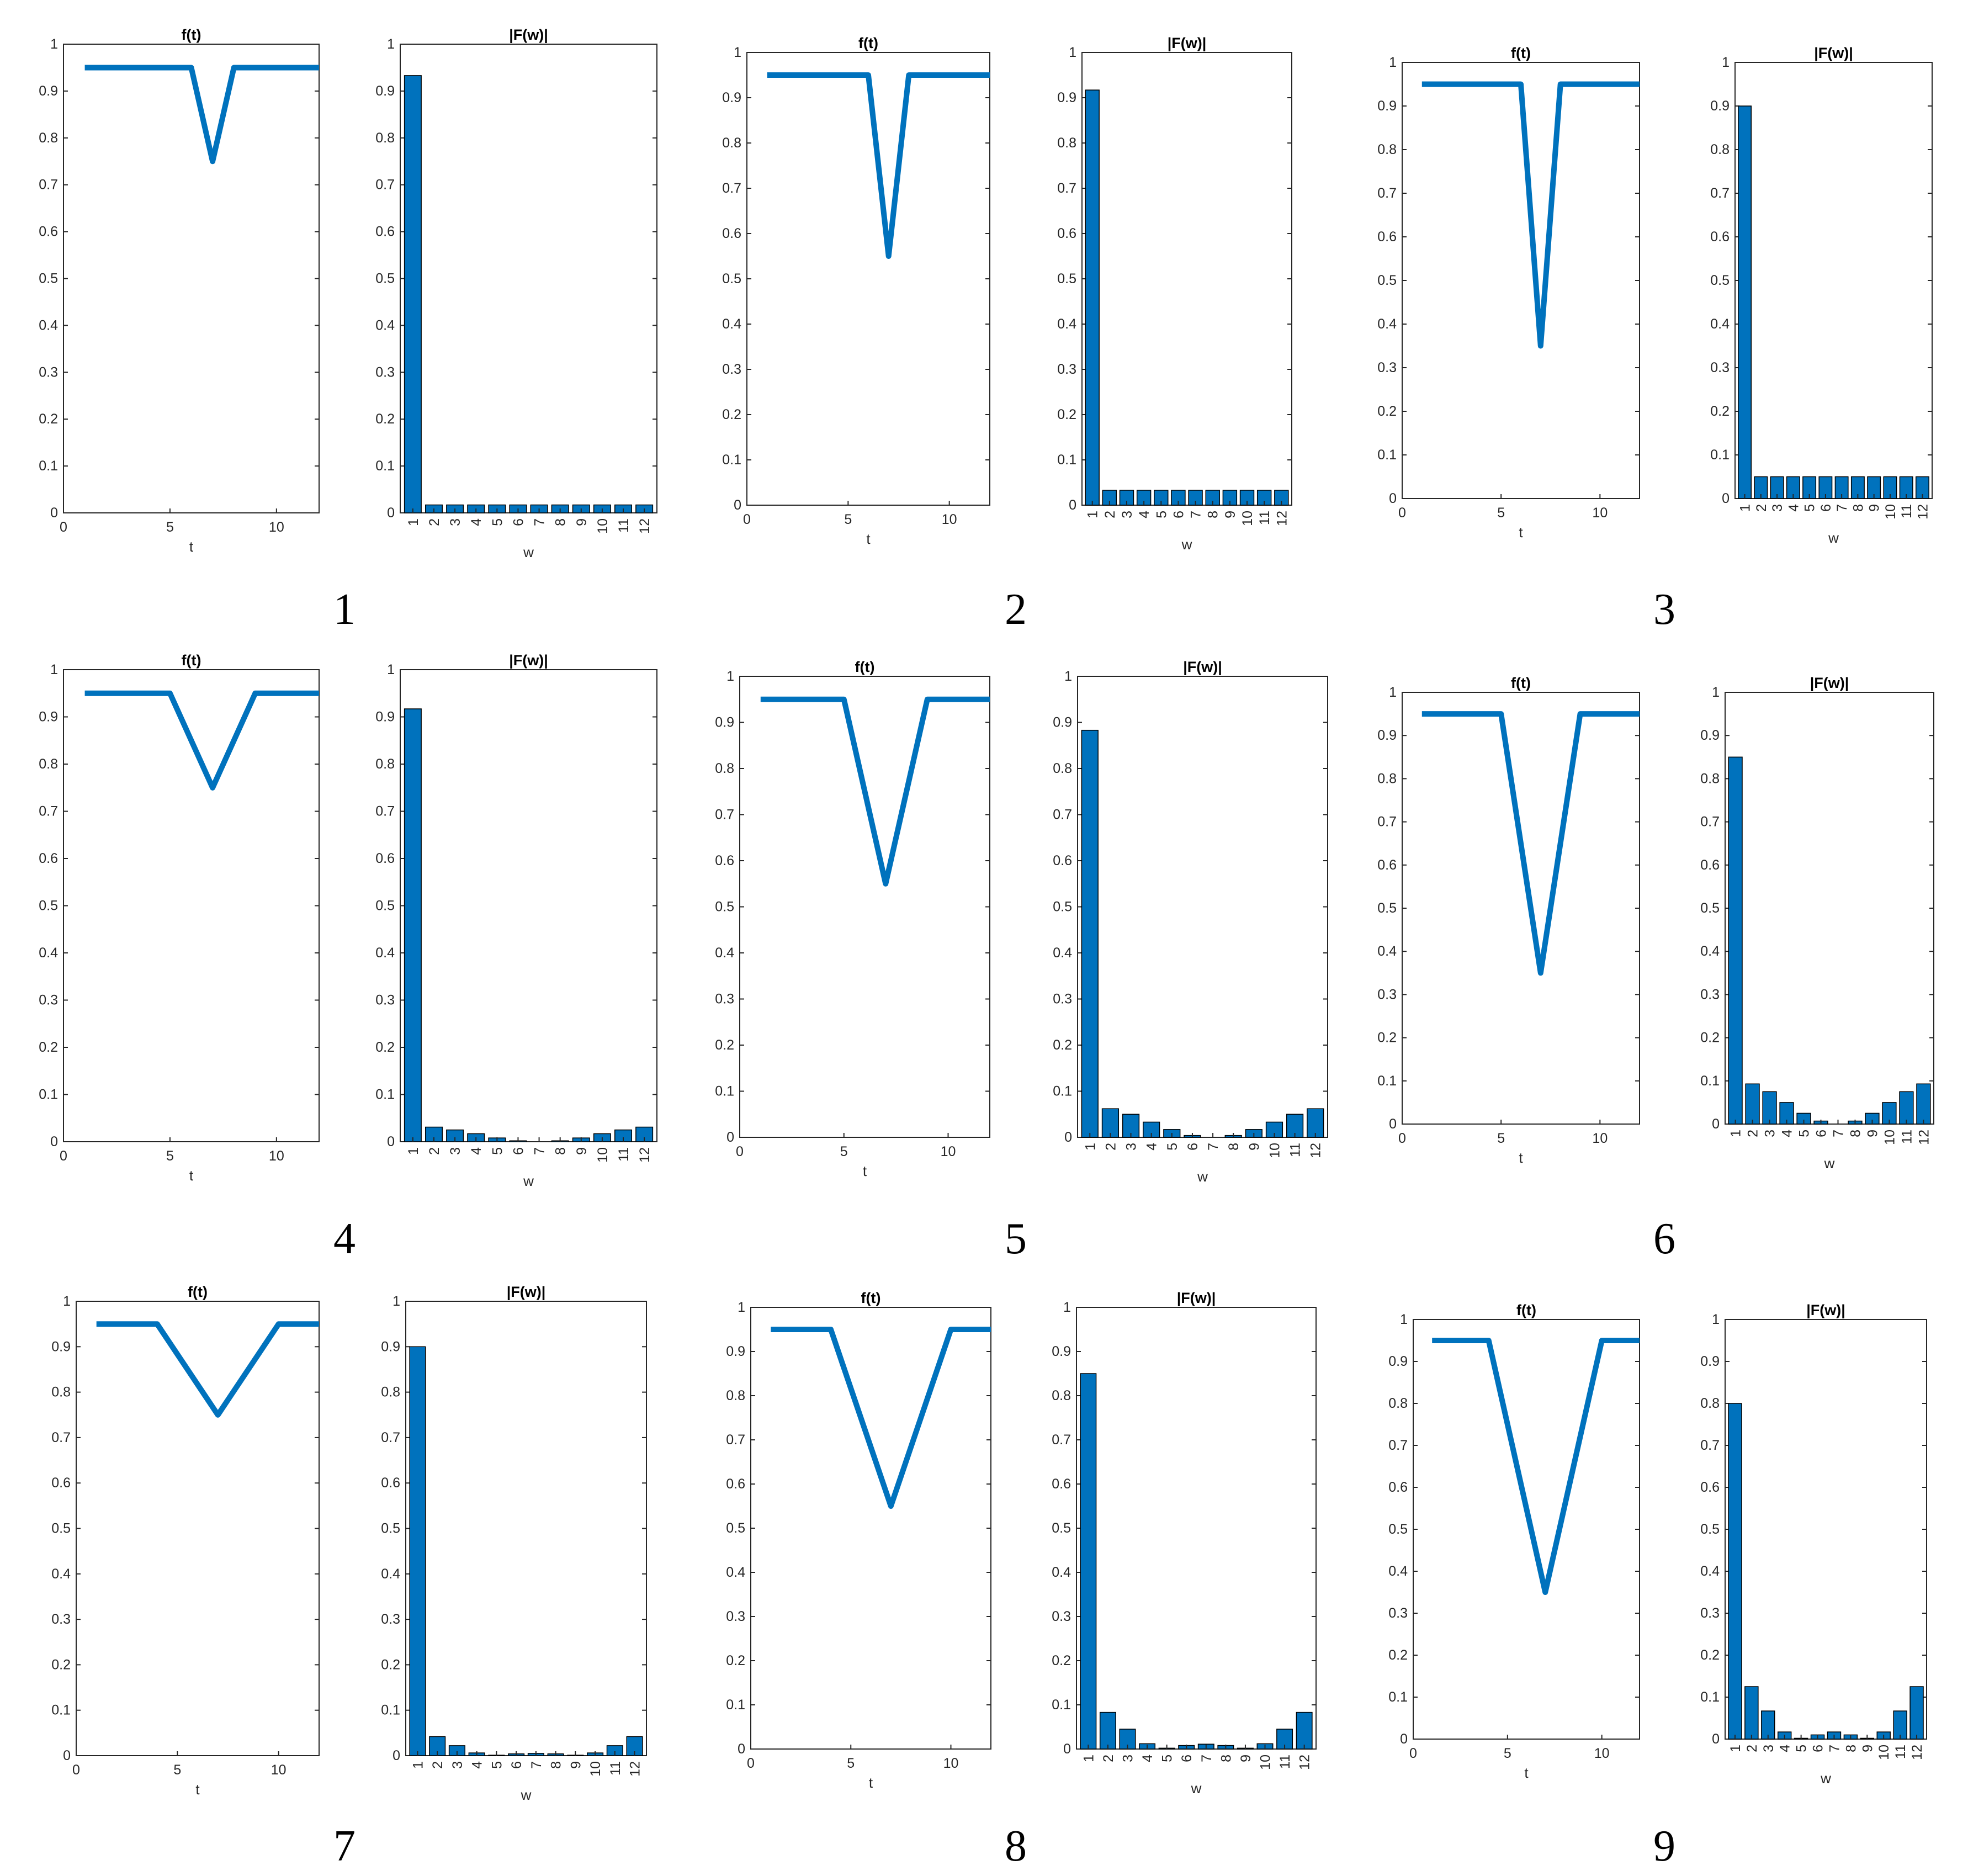  What do you see at coordinates (1710, 951) in the screenshot?
I see `ytick-label-p6-freq-4: 0.4` at bounding box center [1710, 951].